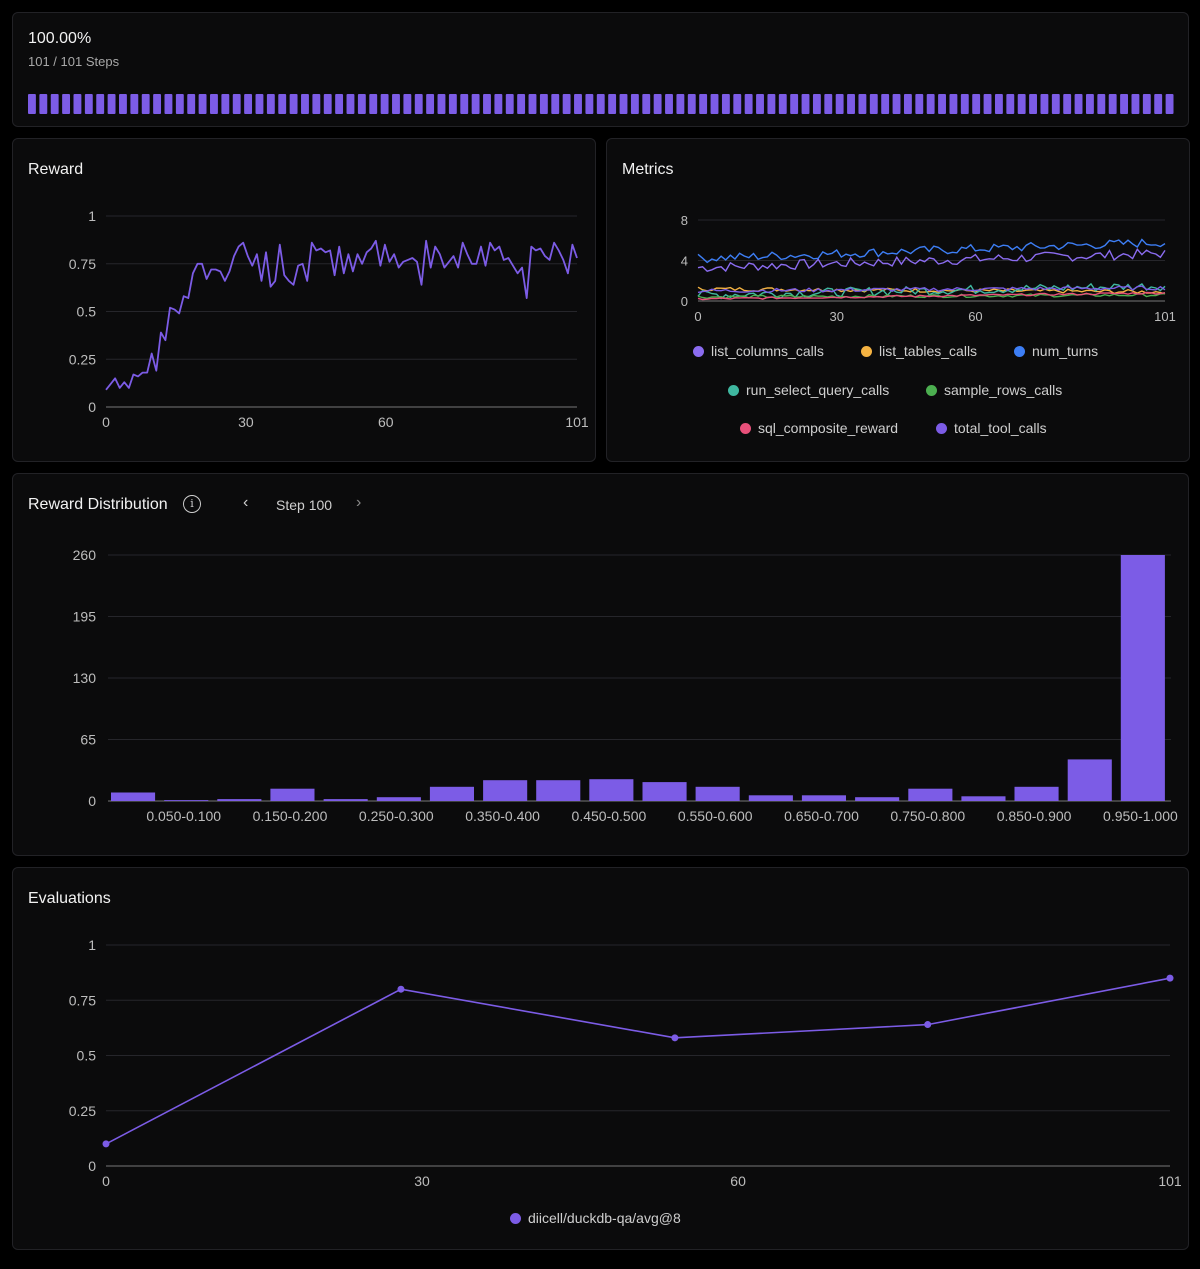 The width and height of the screenshot is (1200, 1269). What do you see at coordinates (684, 220) in the screenshot?
I see `y-tick-label: 8` at bounding box center [684, 220].